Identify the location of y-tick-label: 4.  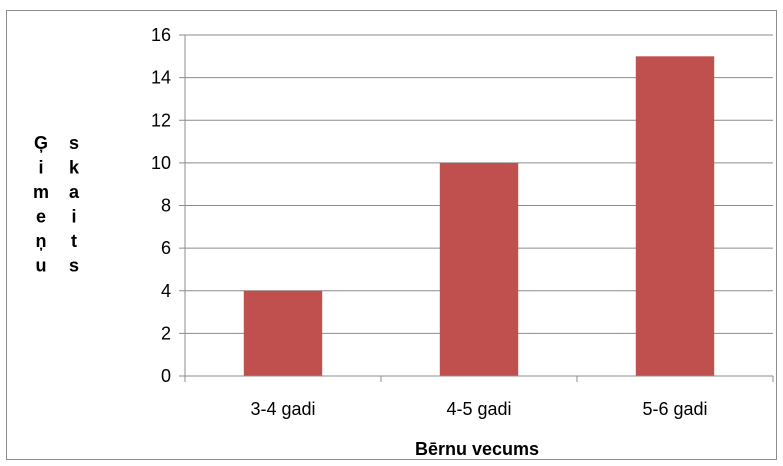
(166, 291).